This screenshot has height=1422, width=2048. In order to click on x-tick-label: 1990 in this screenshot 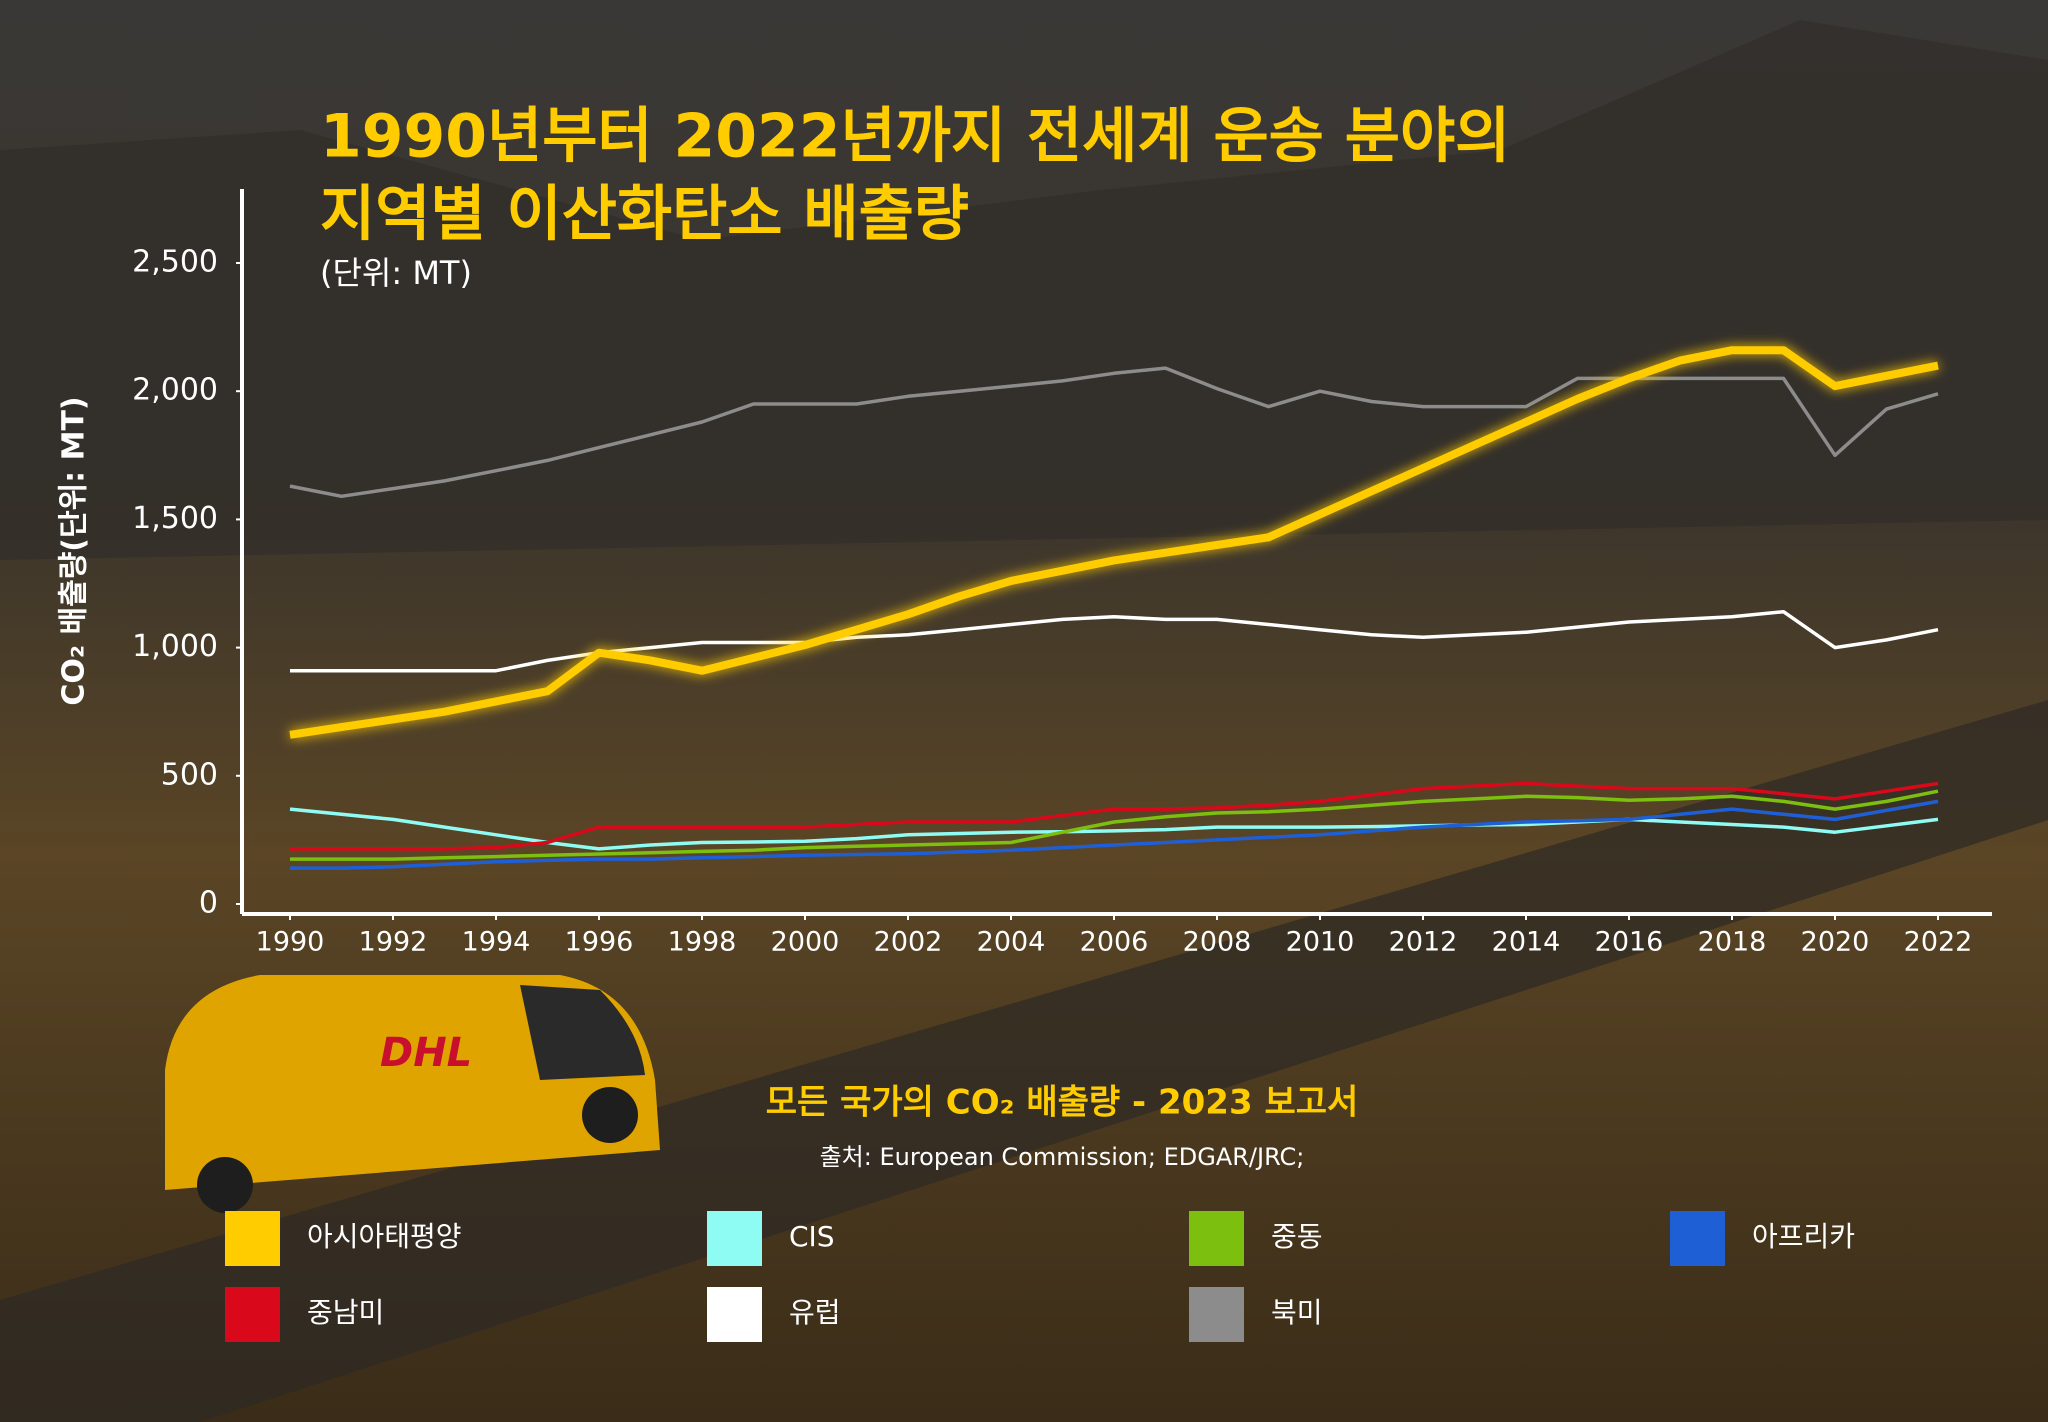, I will do `click(290, 942)`.